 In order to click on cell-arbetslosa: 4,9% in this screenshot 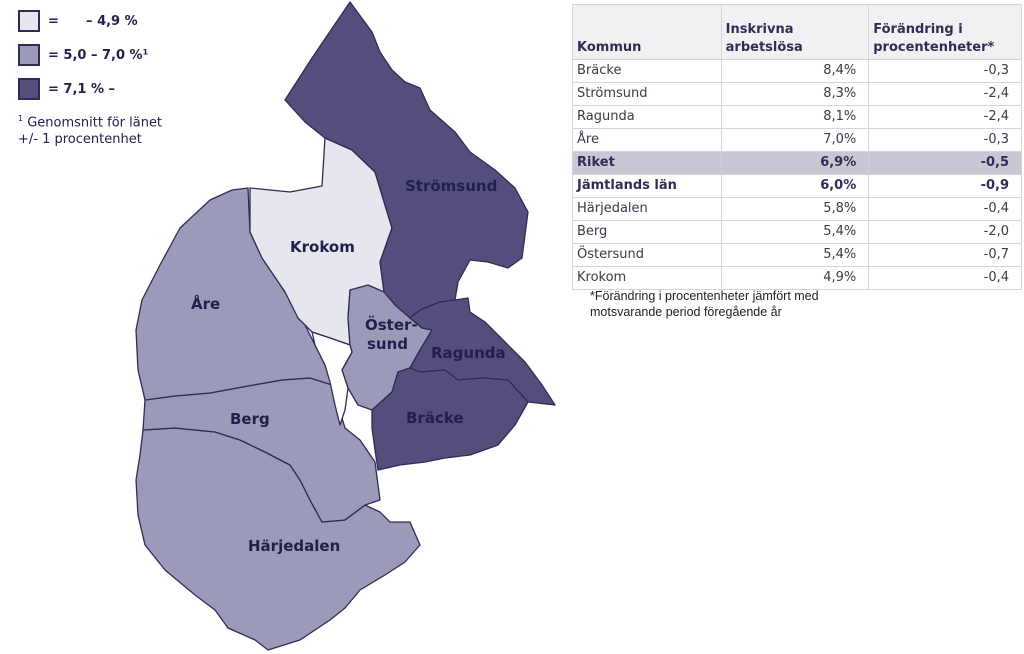, I will do `click(795, 278)`.